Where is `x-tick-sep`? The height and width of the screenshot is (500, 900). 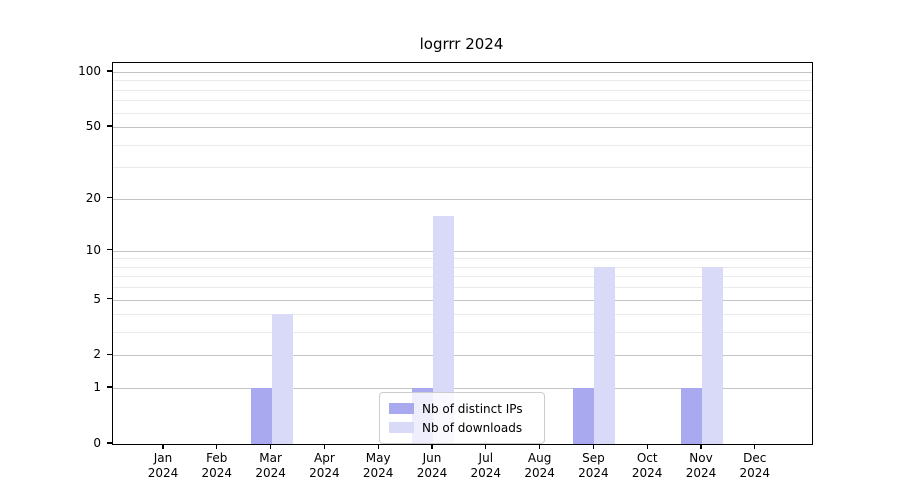
x-tick-sep is located at coordinates (593, 447).